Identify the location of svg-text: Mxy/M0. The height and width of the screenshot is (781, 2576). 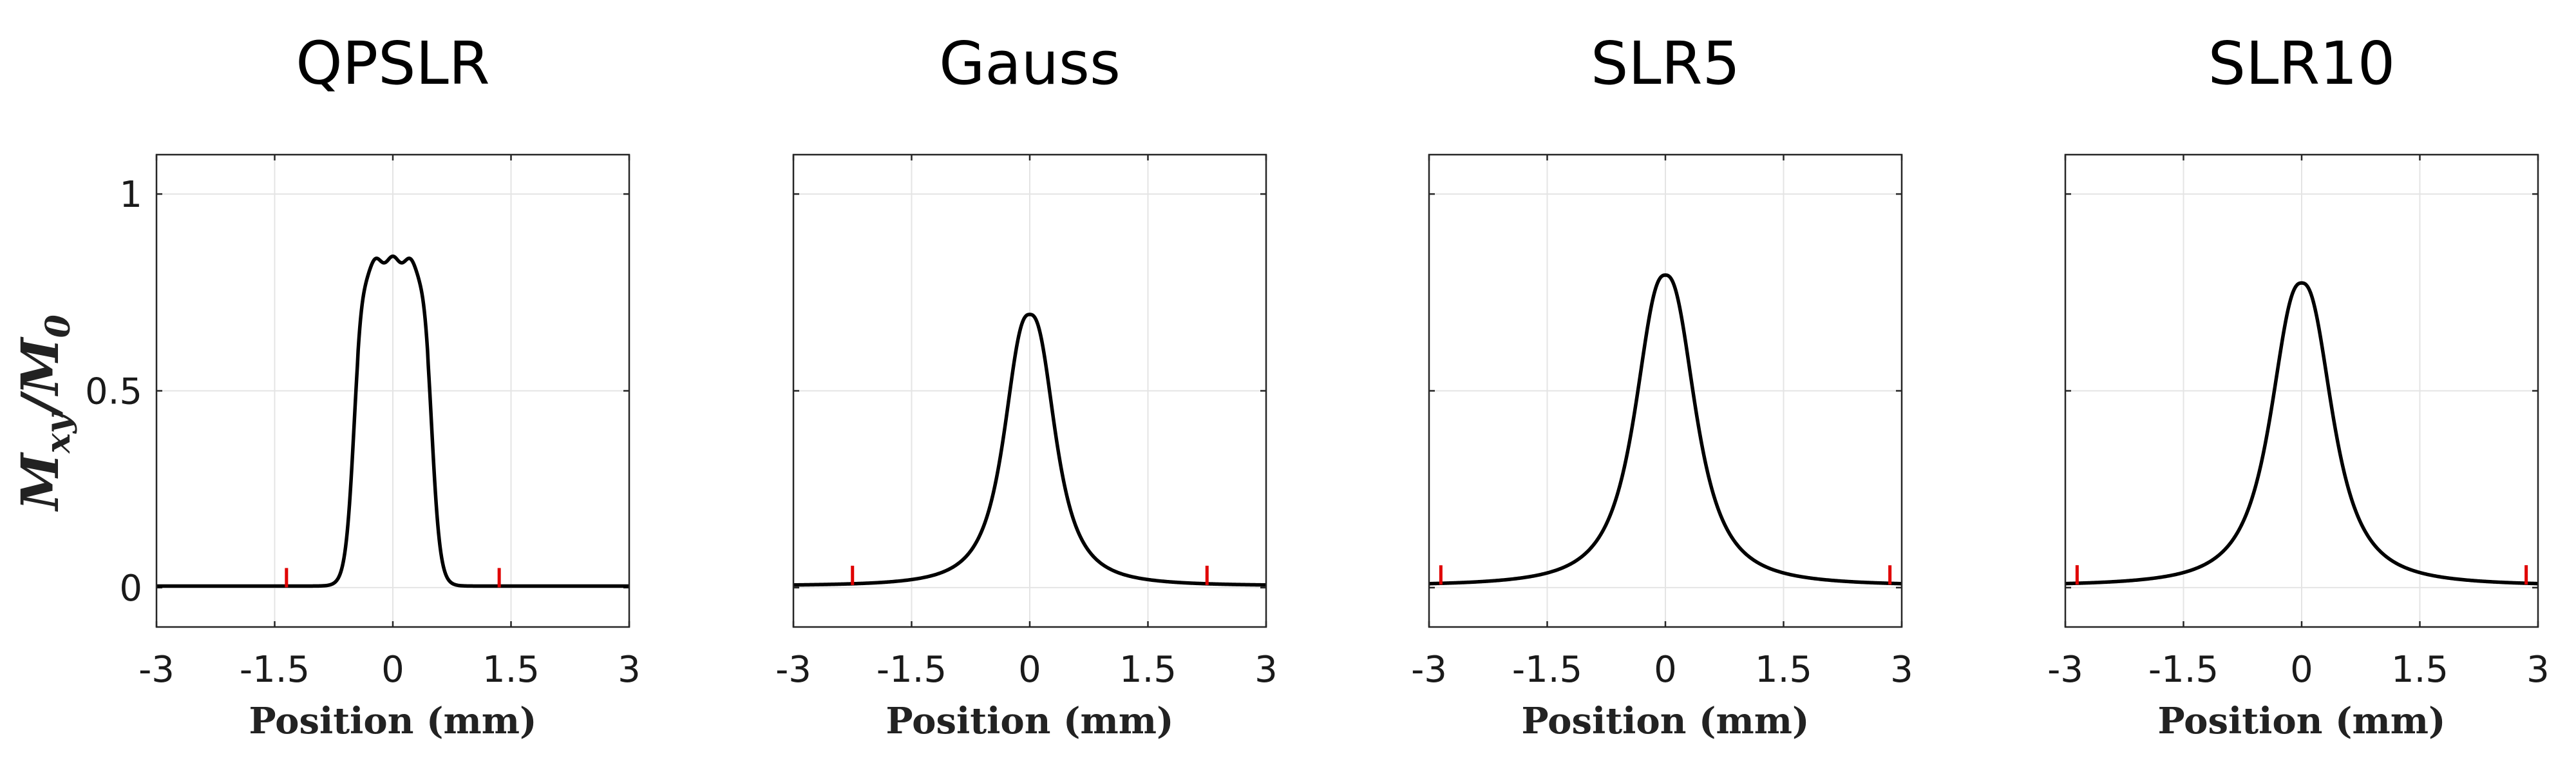
(44, 413).